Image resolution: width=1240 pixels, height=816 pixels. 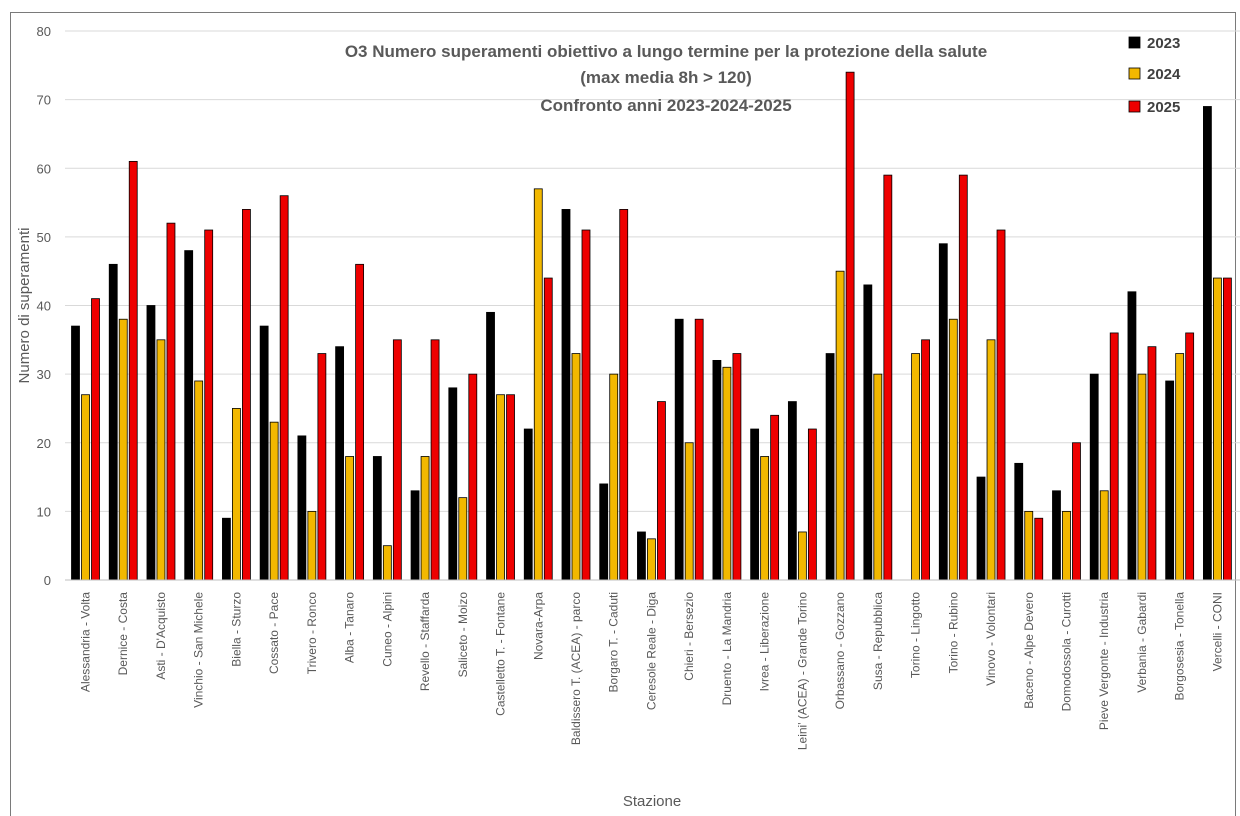 What do you see at coordinates (665, 105) in the screenshot?
I see `chart-title-line: Confronto anni 2023-2024-2025` at bounding box center [665, 105].